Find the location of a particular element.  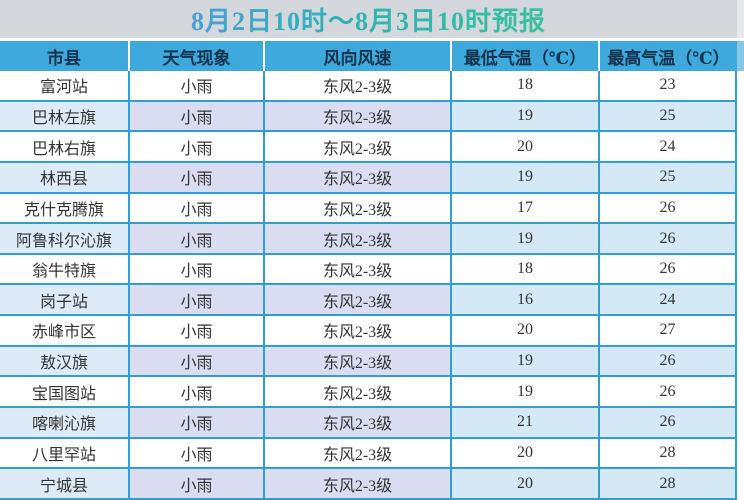

table-row: 宝国图站 小雨 东风2-3级 19 26 is located at coordinates (367, 391).